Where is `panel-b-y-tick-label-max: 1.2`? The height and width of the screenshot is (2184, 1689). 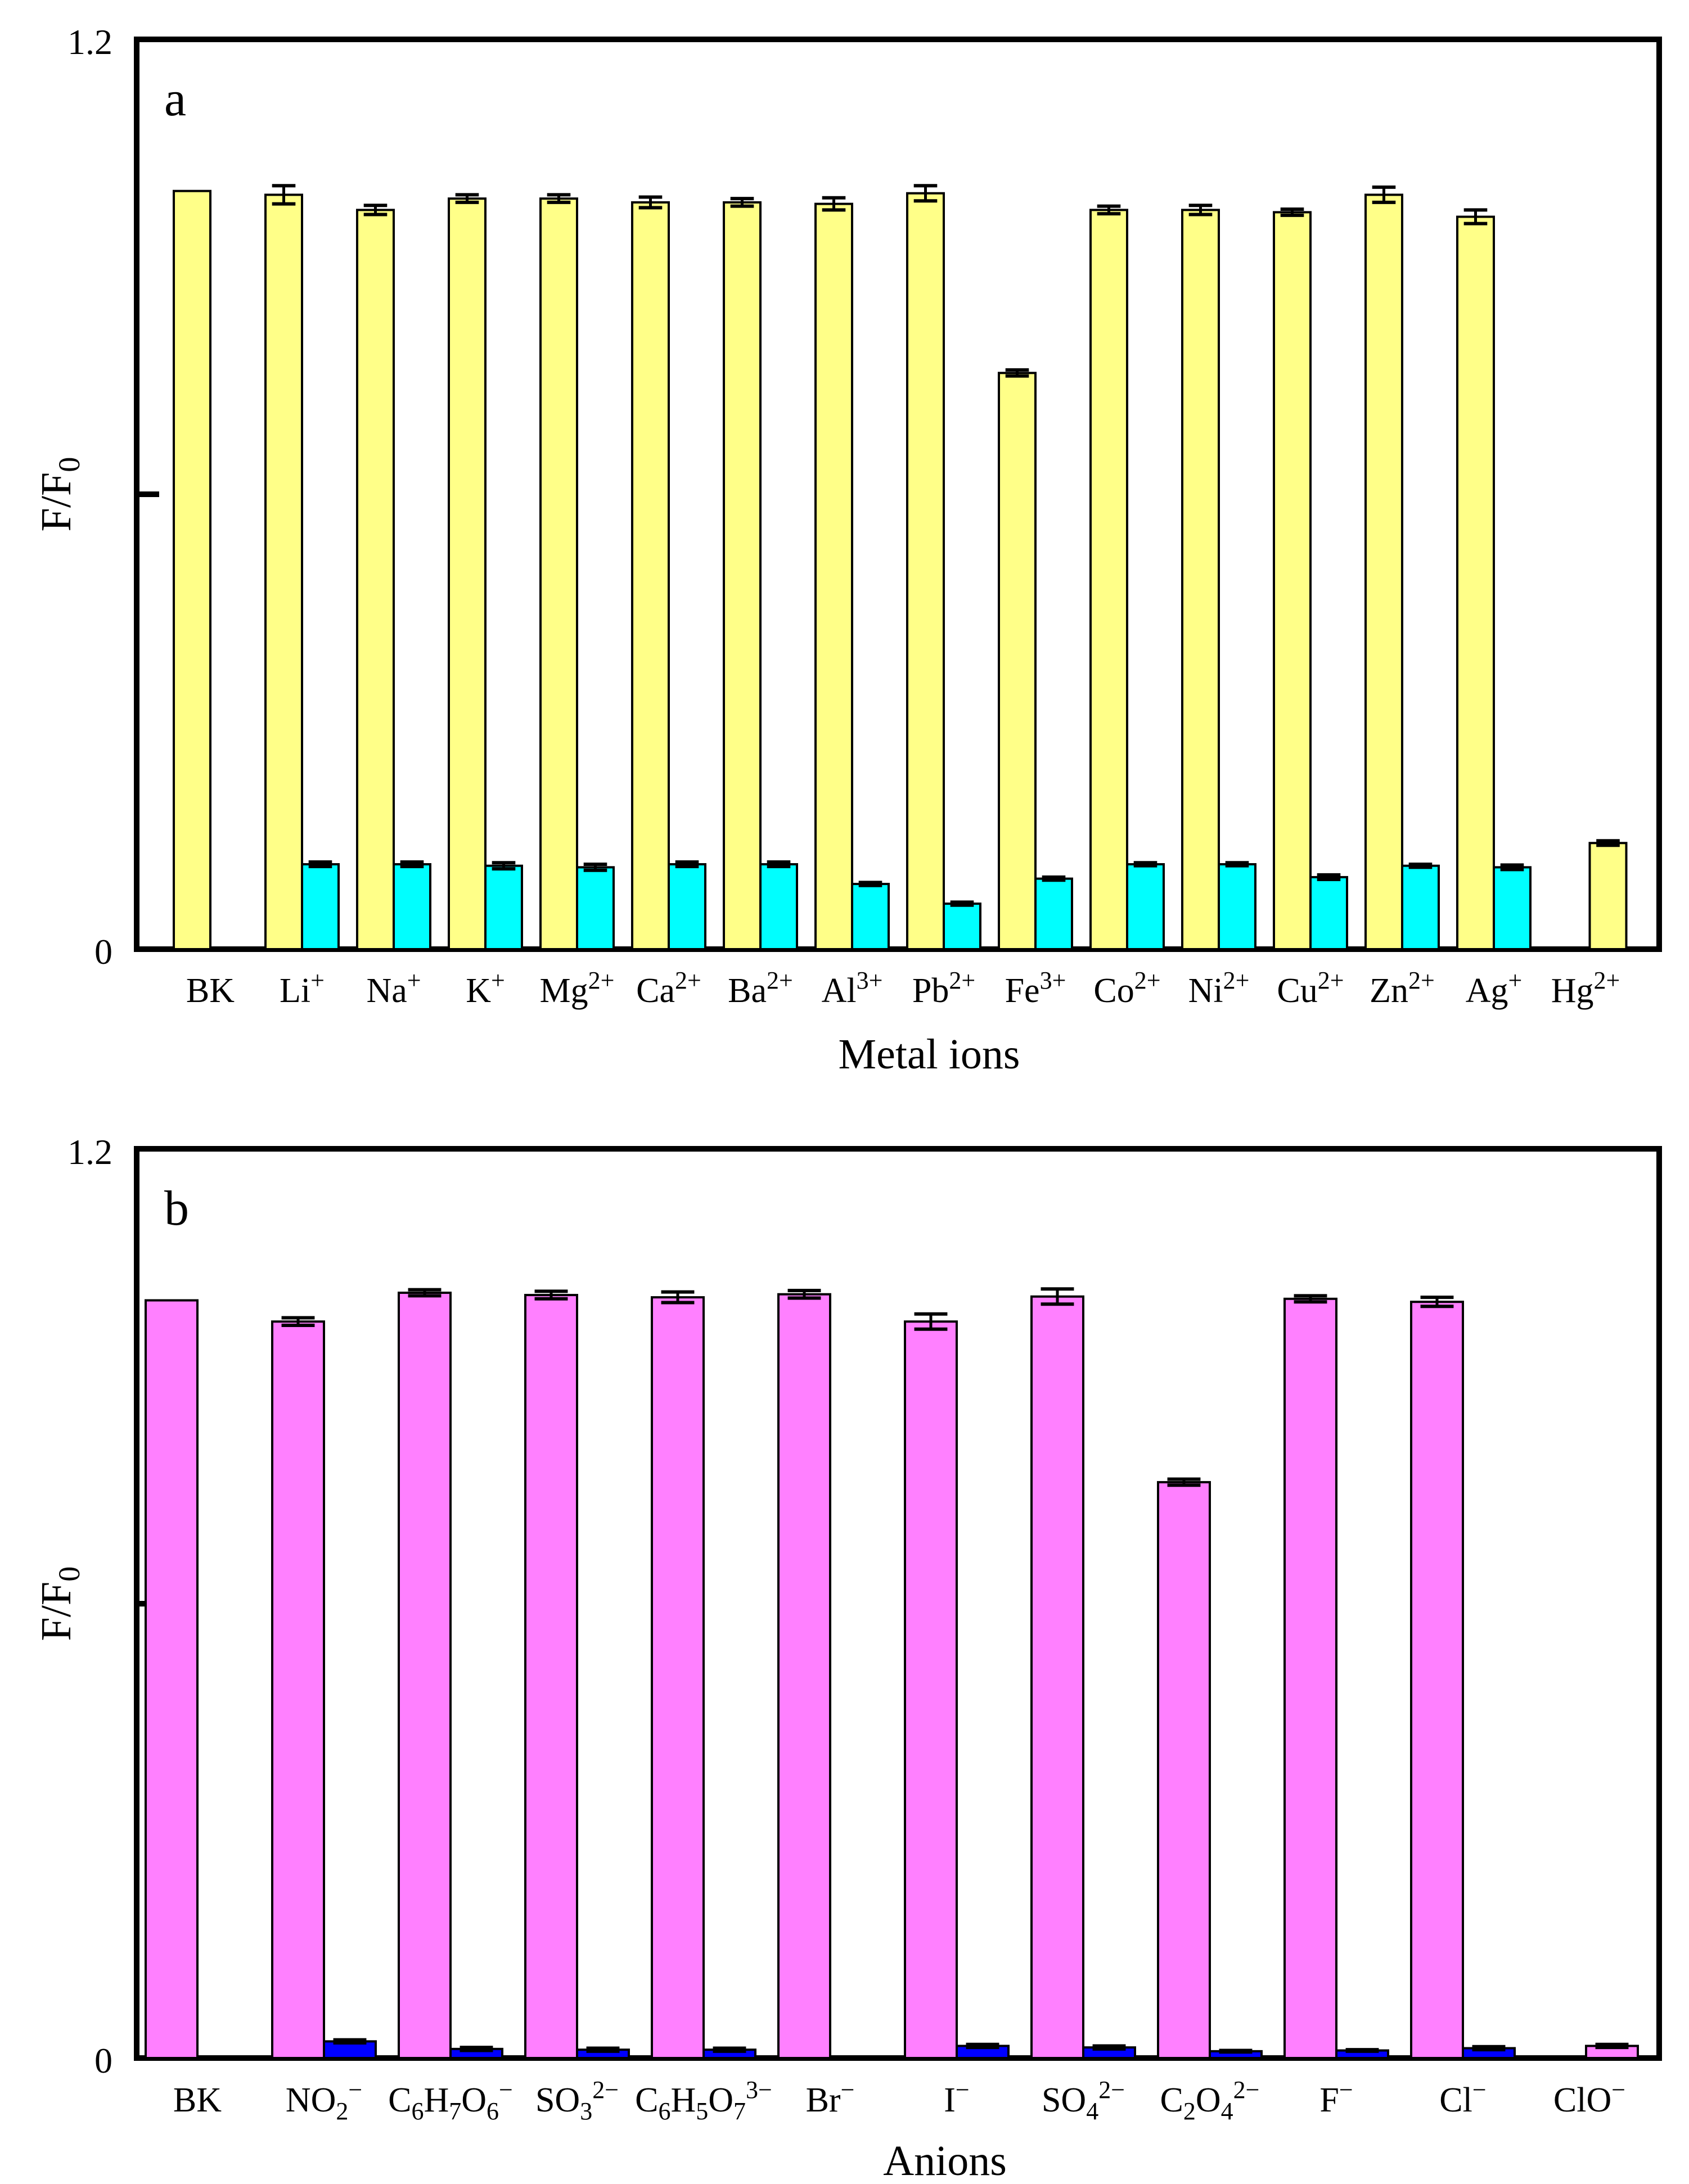 panel-b-y-tick-label-max: 1.2 is located at coordinates (90, 1152).